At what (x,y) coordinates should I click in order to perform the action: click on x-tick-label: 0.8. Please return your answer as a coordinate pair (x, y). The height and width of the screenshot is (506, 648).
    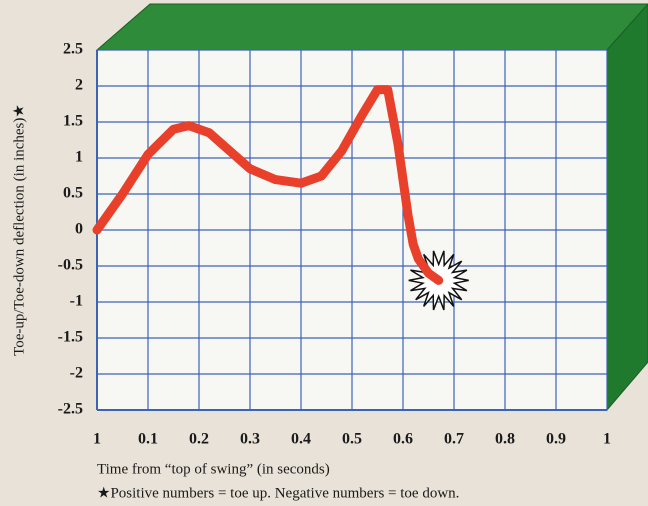
    Looking at the image, I should click on (505, 439).